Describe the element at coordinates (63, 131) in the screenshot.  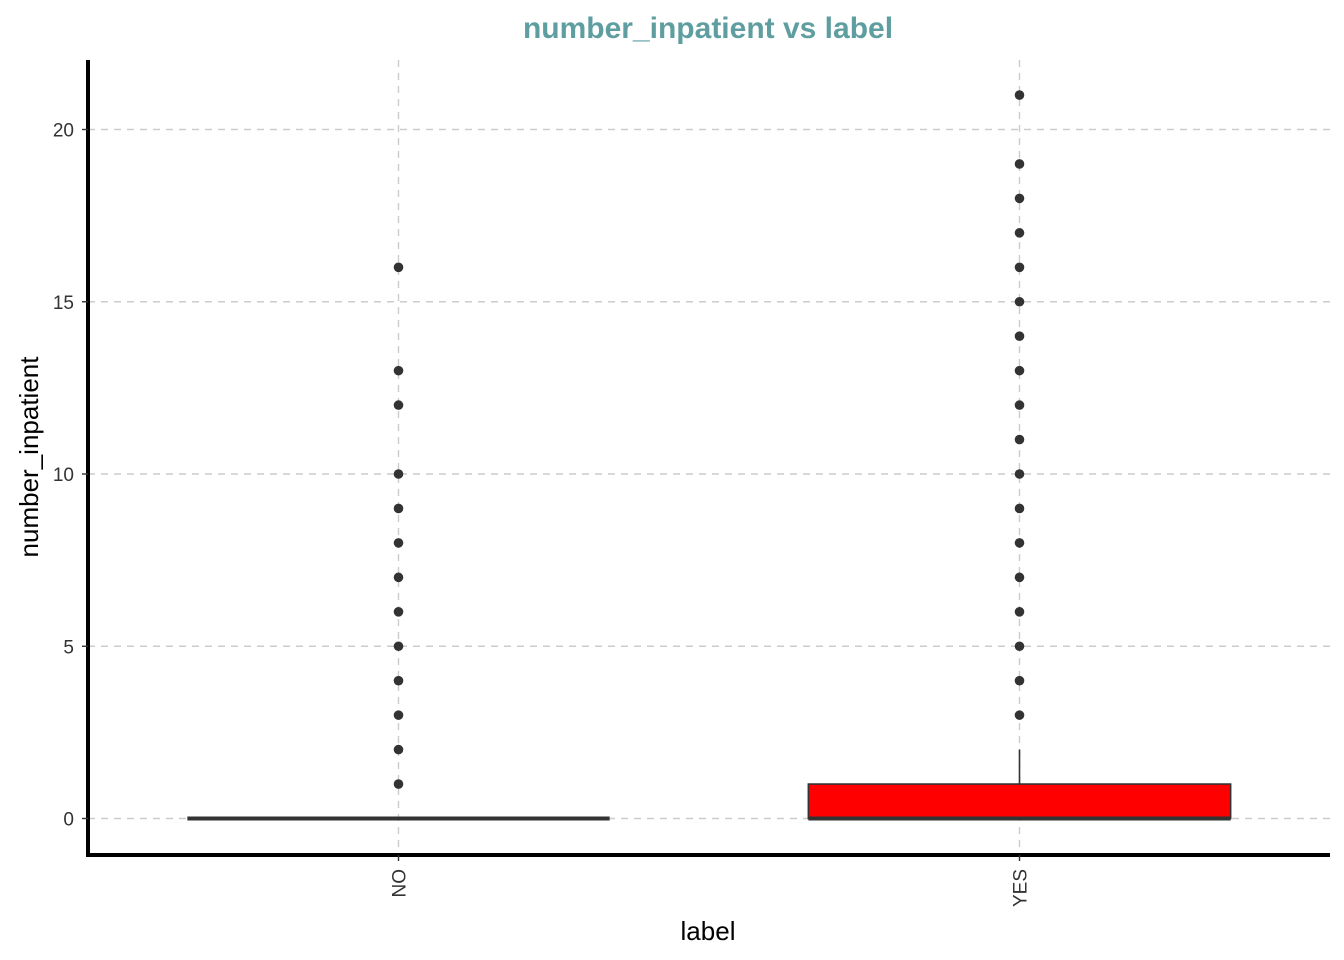
I see `y-tick-label: 20` at that location.